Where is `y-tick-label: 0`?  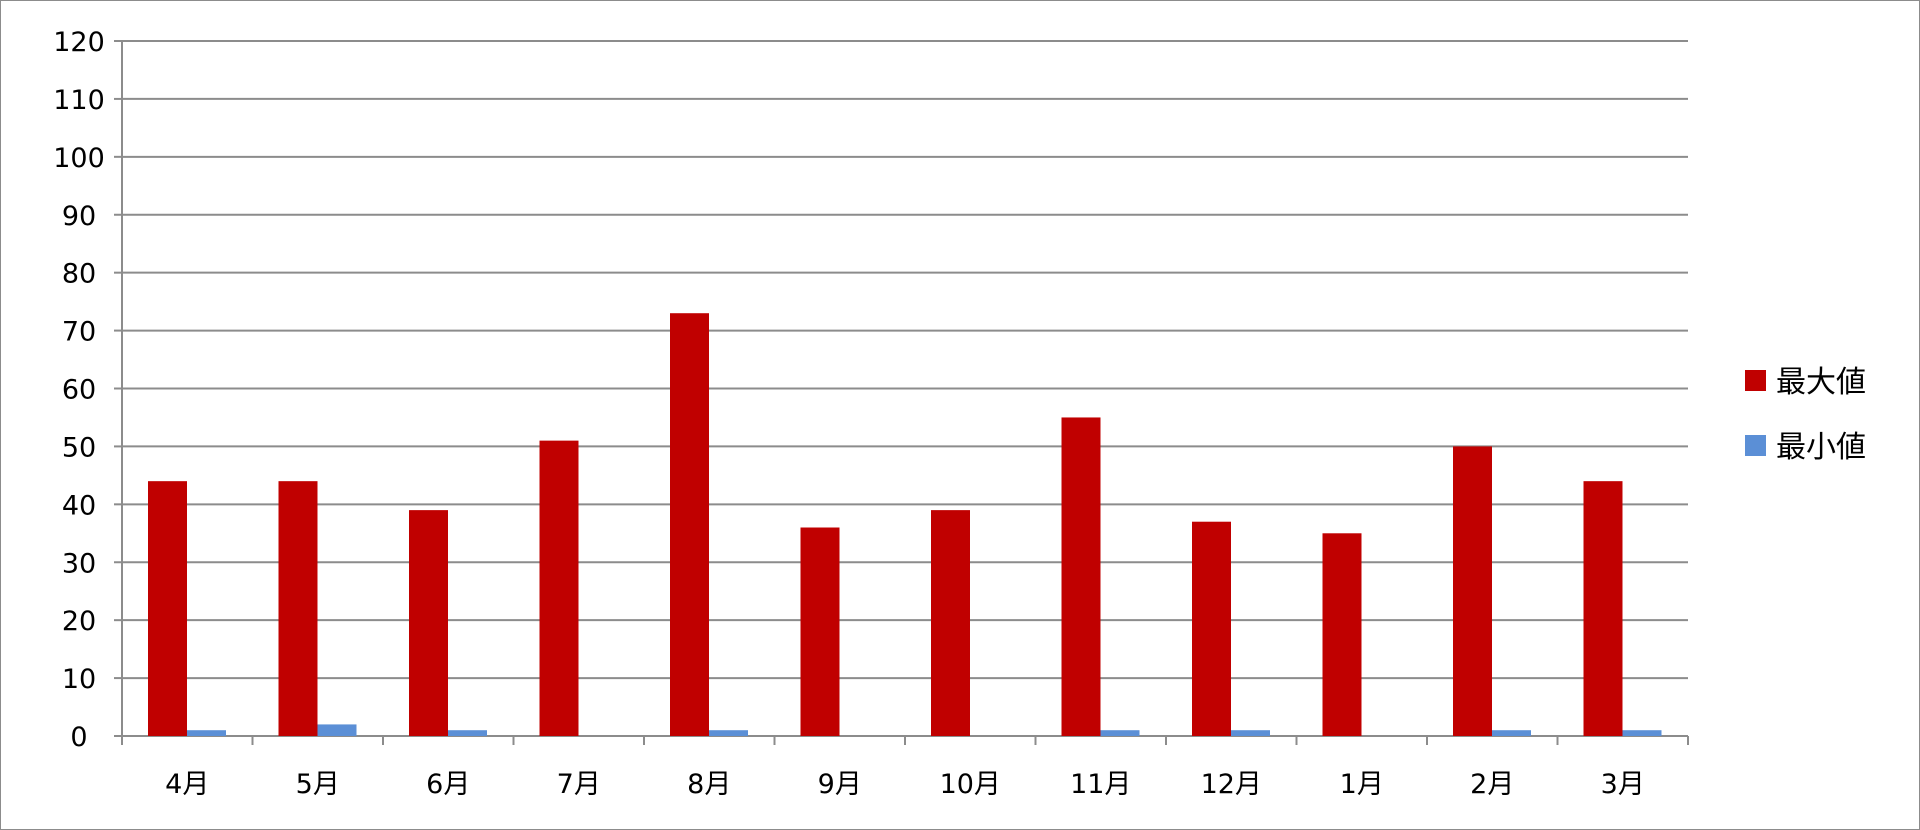 y-tick-label: 0 is located at coordinates (78, 737).